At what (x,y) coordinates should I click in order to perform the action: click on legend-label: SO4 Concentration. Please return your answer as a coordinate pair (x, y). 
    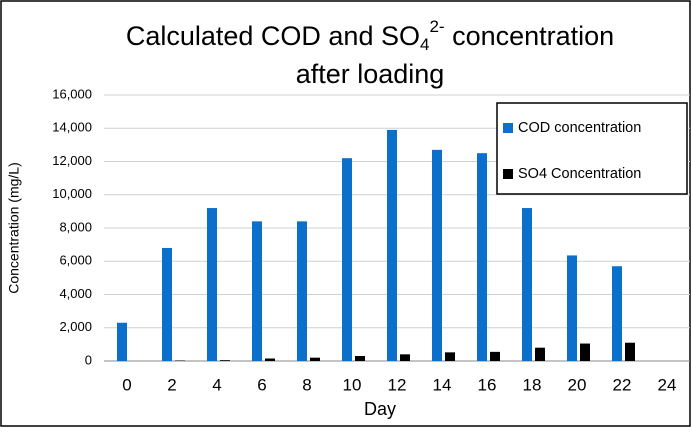
    Looking at the image, I should click on (579, 174).